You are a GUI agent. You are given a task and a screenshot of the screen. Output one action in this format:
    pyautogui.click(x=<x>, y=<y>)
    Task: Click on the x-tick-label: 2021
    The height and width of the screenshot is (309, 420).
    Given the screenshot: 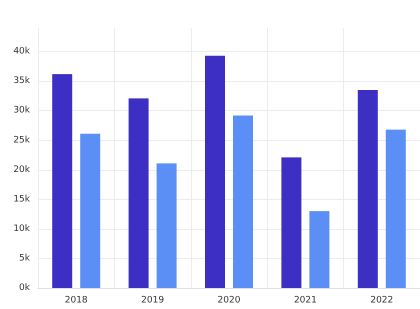 What is the action you would take?
    pyautogui.click(x=305, y=301)
    